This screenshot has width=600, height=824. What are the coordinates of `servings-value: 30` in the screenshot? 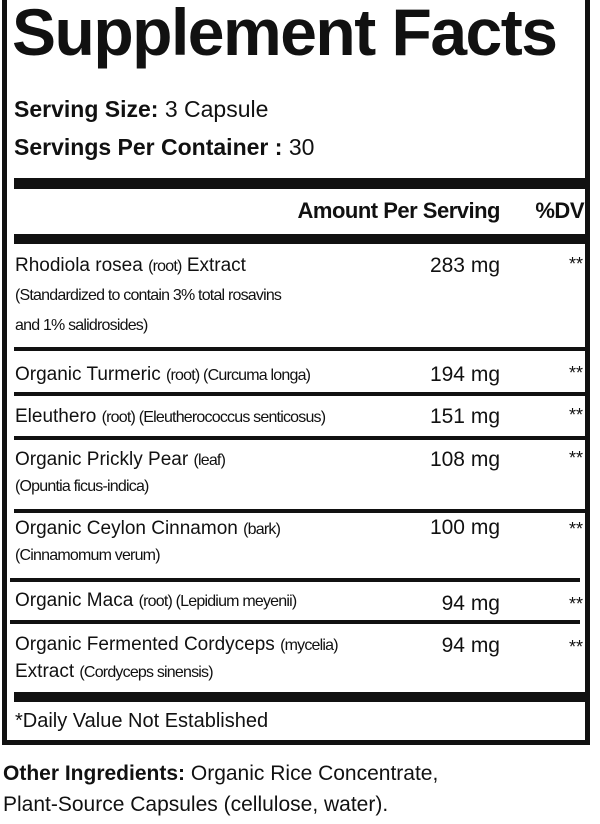 It's located at (301, 147).